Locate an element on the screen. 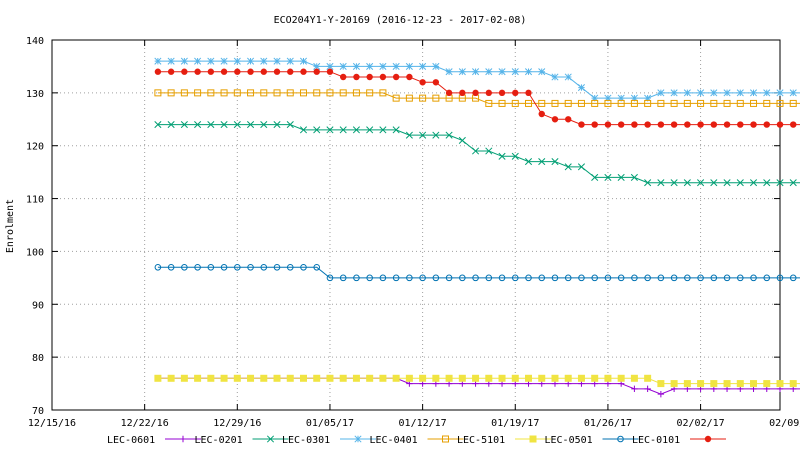  legend-label: LEC-0201 is located at coordinates (219, 440).